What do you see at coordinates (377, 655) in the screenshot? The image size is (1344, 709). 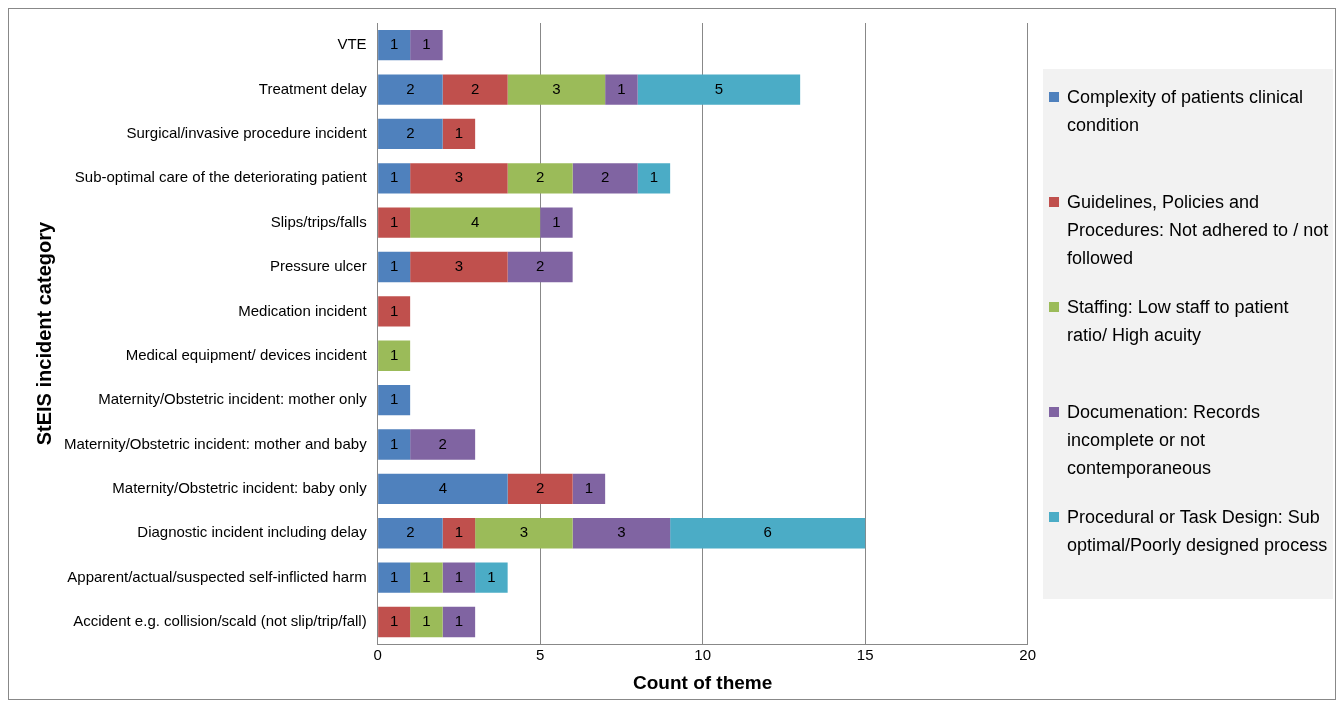 I see `x-tick-label: 0` at bounding box center [377, 655].